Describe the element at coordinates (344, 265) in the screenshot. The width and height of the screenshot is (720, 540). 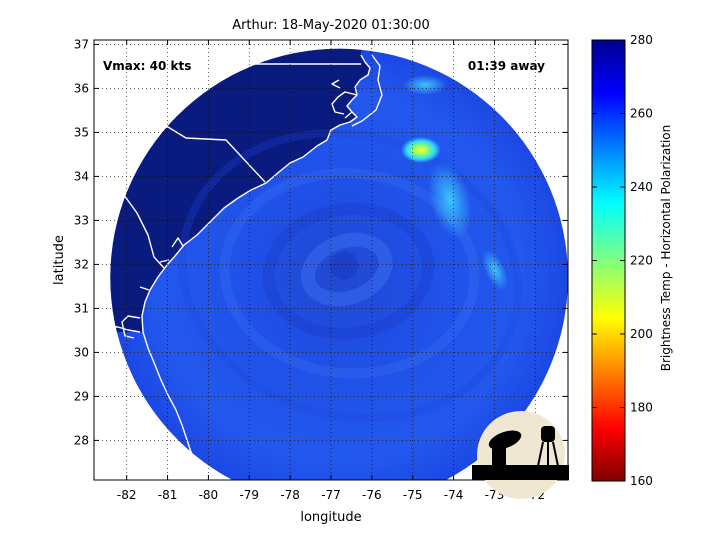
I see `storm-center` at that location.